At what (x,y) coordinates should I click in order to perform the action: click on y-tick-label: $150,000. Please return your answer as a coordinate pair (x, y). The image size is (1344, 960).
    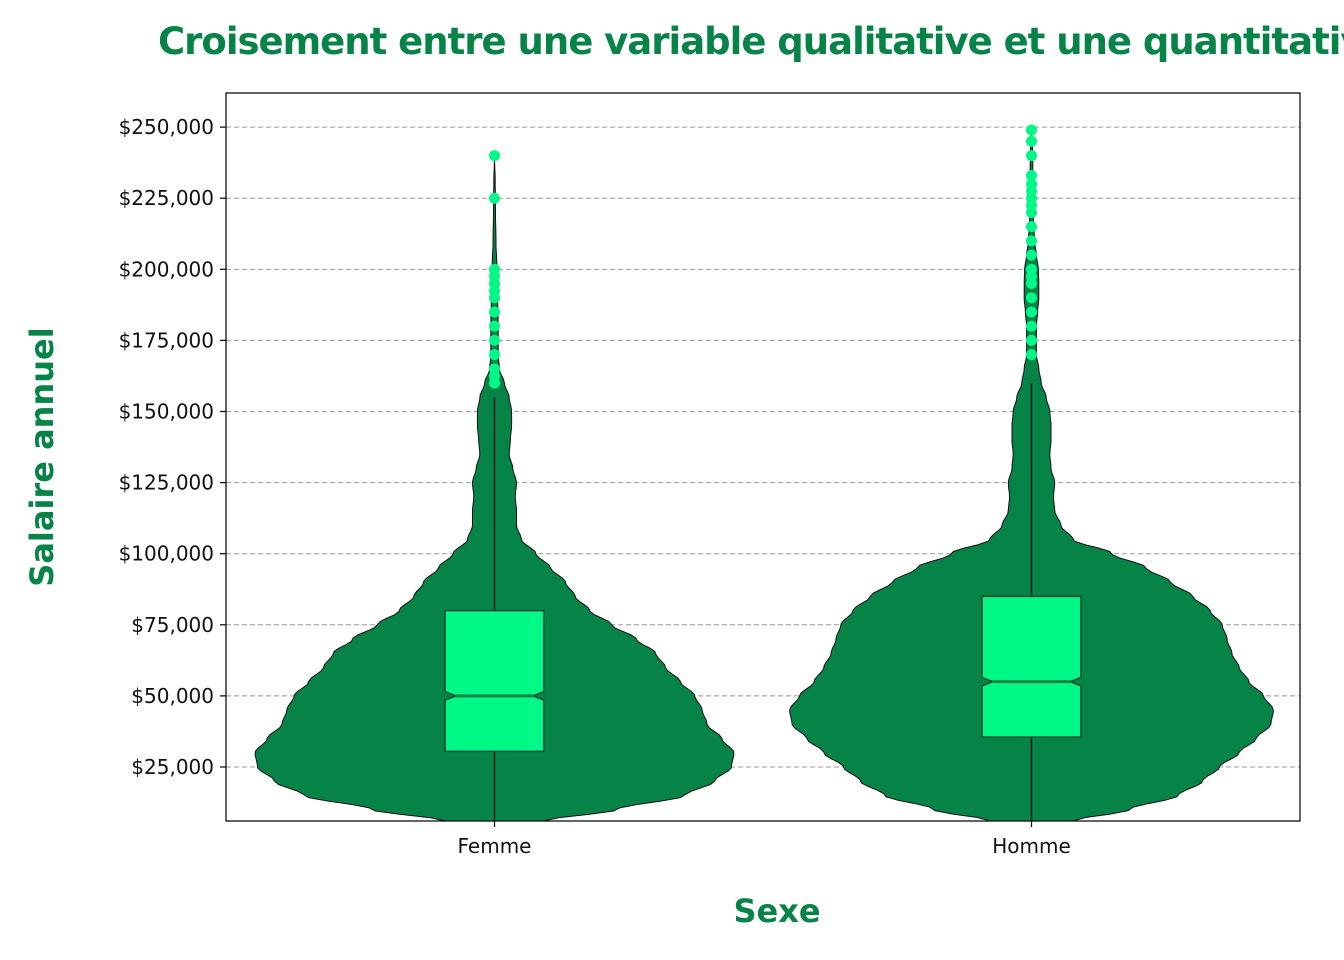
    Looking at the image, I should click on (166, 412).